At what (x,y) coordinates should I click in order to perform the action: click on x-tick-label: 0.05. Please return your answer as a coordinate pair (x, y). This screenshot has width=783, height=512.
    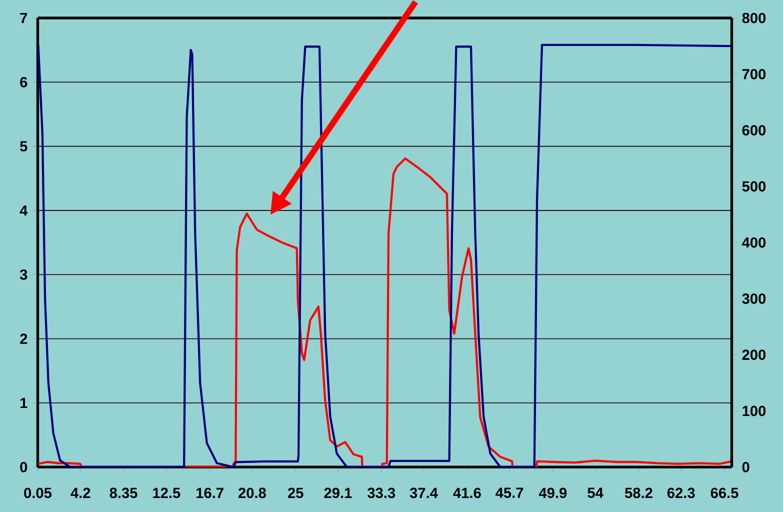
    Looking at the image, I should click on (38, 493).